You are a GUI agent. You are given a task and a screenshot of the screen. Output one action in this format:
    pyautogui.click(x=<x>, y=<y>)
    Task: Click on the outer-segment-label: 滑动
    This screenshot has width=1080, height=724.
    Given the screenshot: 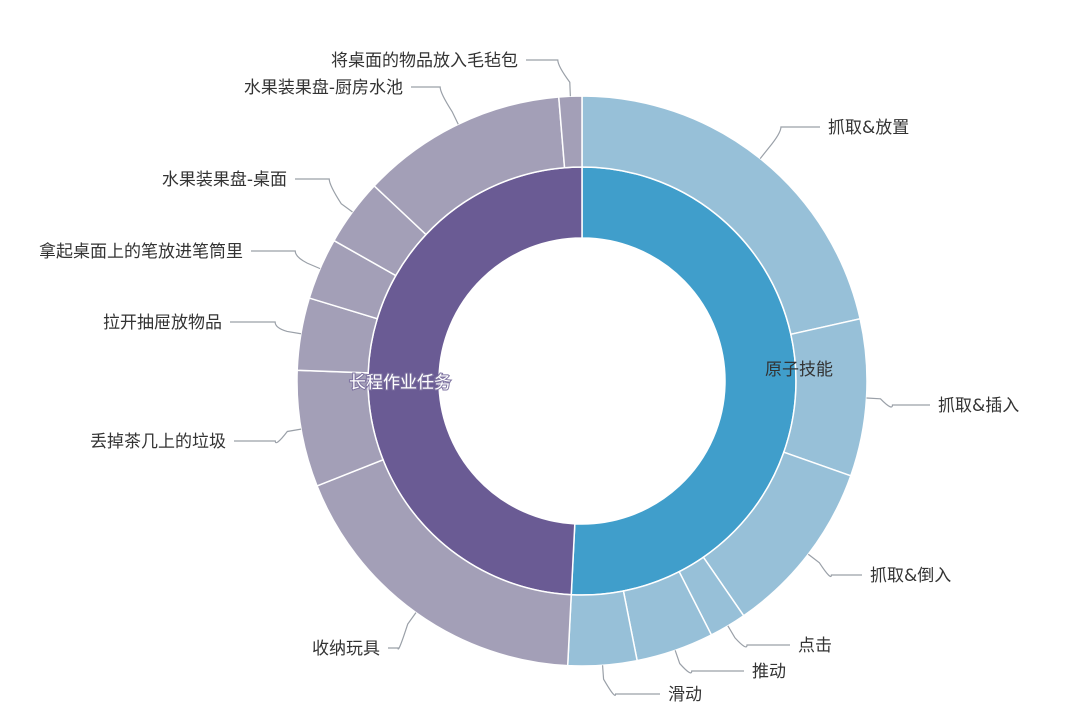 What is the action you would take?
    pyautogui.click(x=685, y=695)
    